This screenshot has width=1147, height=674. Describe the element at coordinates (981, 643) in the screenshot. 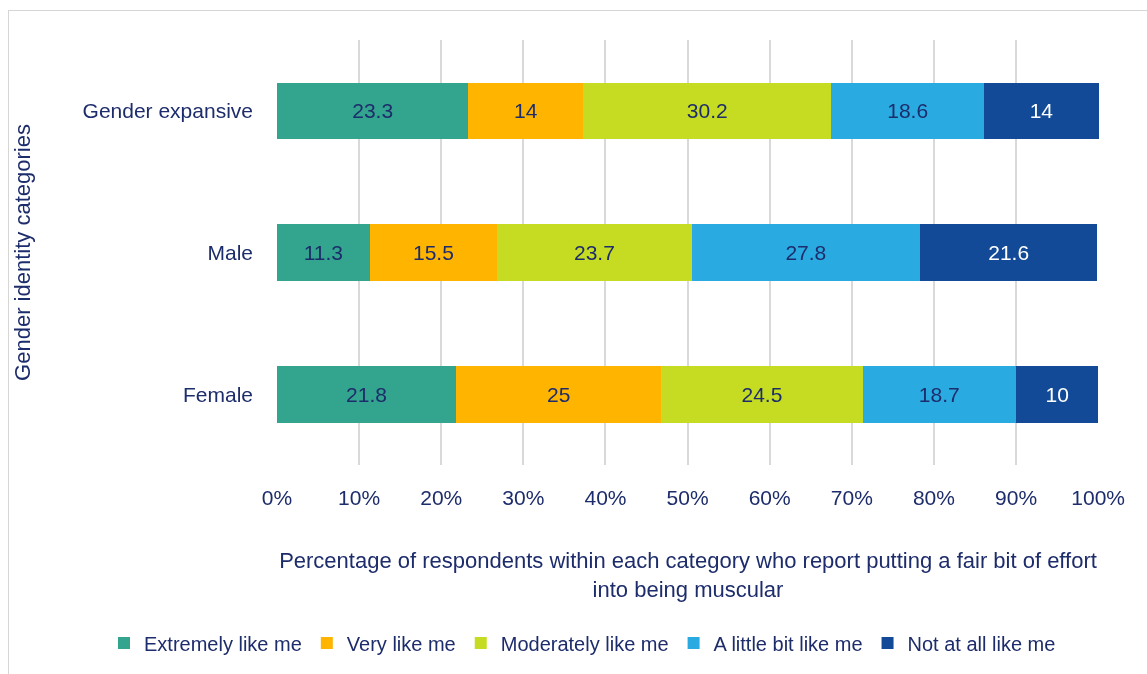

I see `legend-label: Not at all like me` at that location.